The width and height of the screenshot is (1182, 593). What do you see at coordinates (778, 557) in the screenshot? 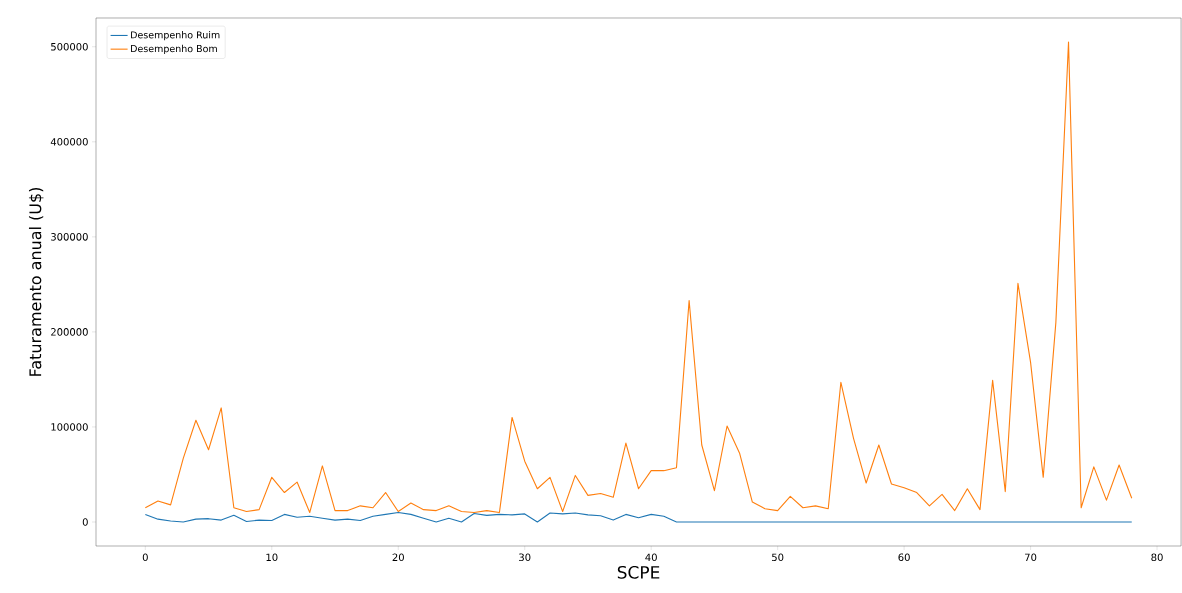
I see `x-tick-label: 50` at bounding box center [778, 557].